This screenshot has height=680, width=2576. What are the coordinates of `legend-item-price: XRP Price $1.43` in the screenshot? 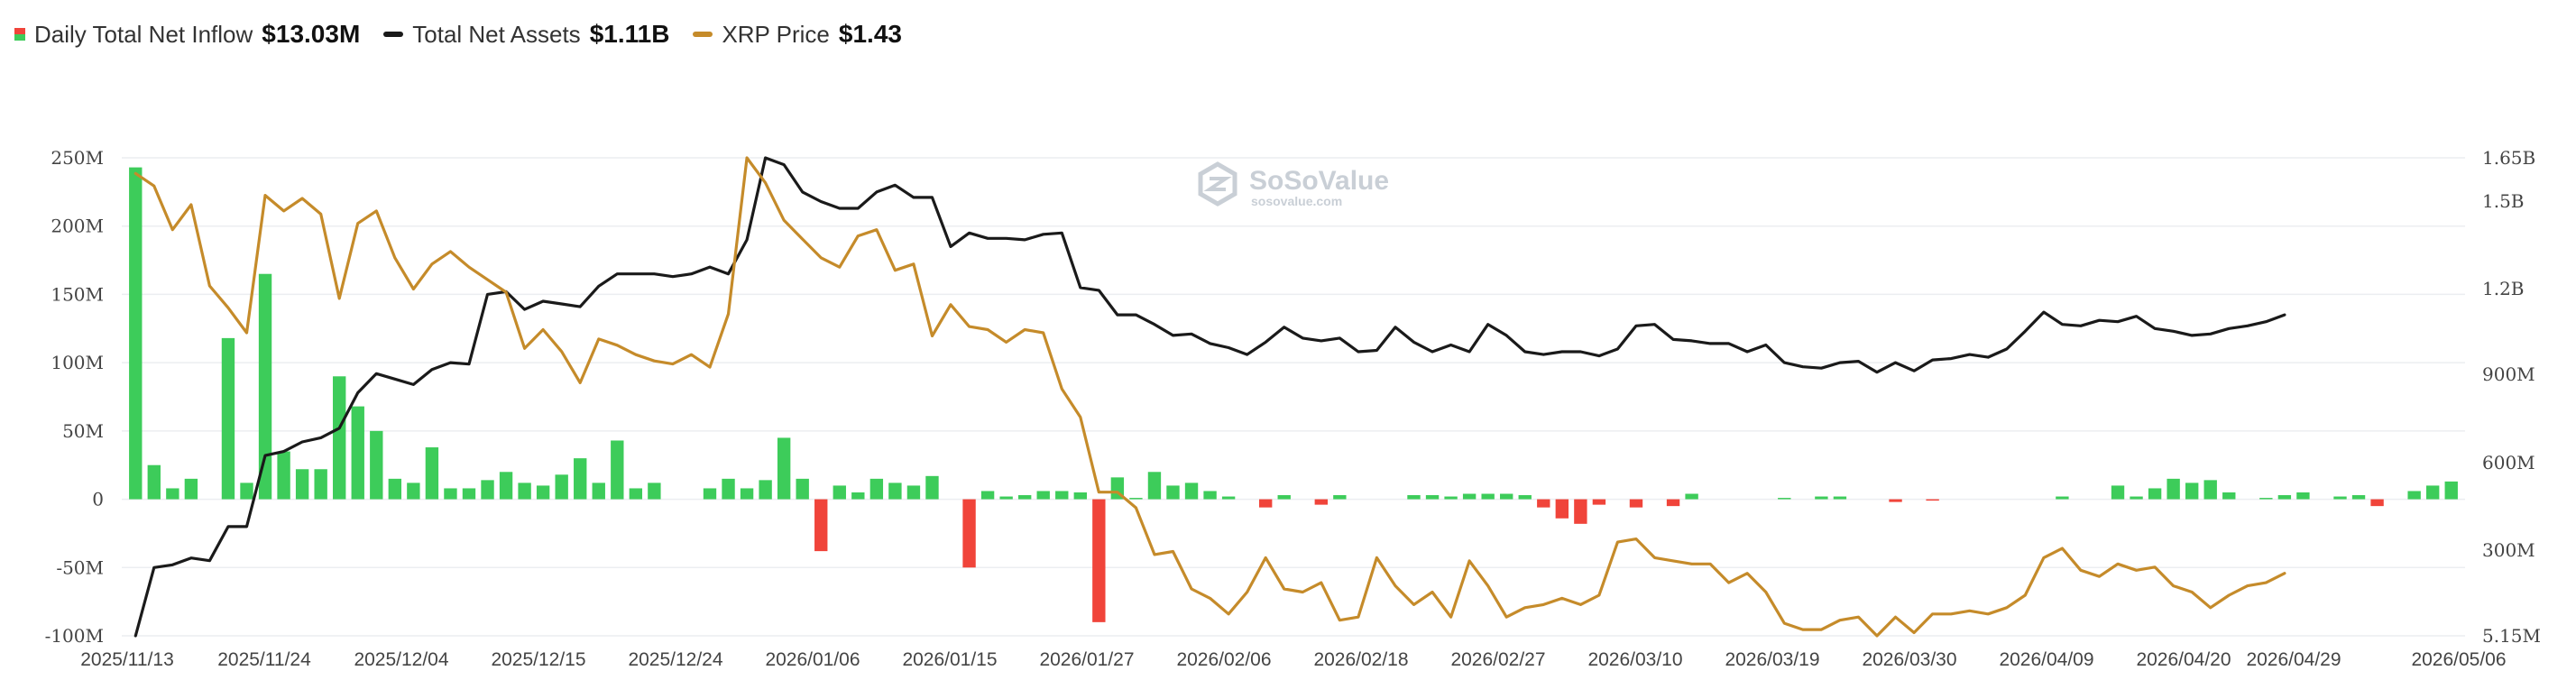 It's located at (797, 34).